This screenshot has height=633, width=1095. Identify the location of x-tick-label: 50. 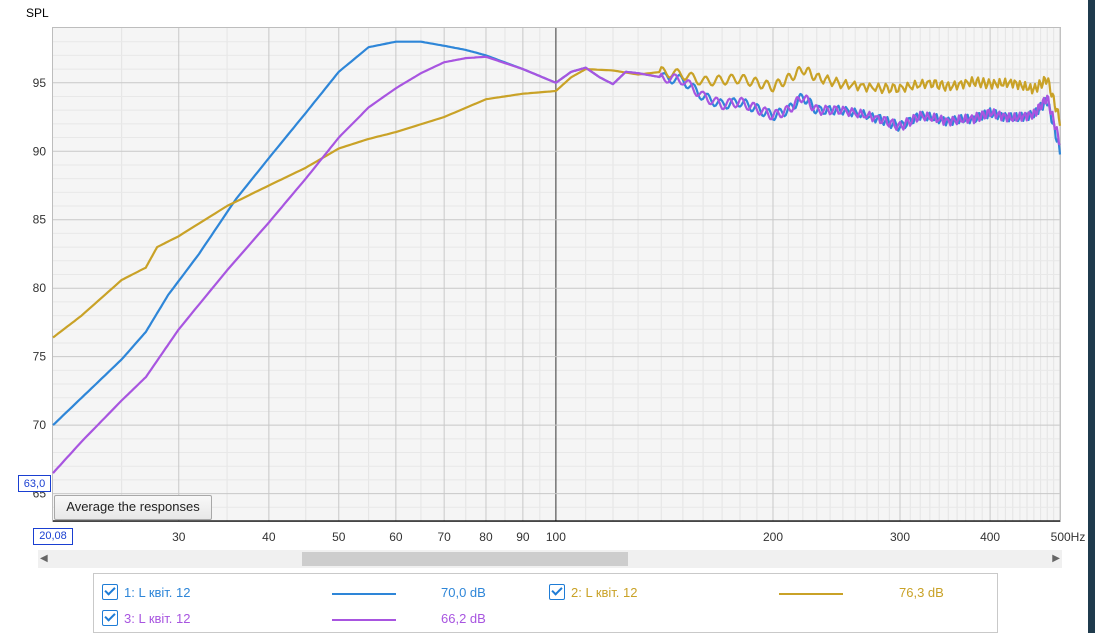
(339, 537).